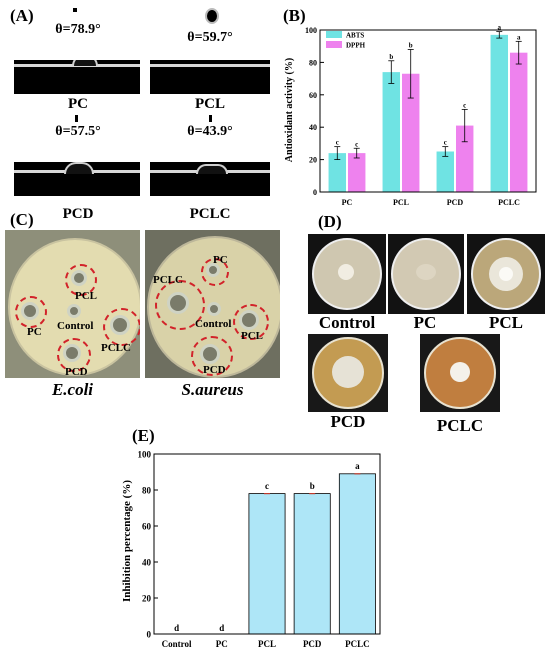  What do you see at coordinates (143, 435) in the screenshot?
I see `panel-e-label: (E)` at bounding box center [143, 435].